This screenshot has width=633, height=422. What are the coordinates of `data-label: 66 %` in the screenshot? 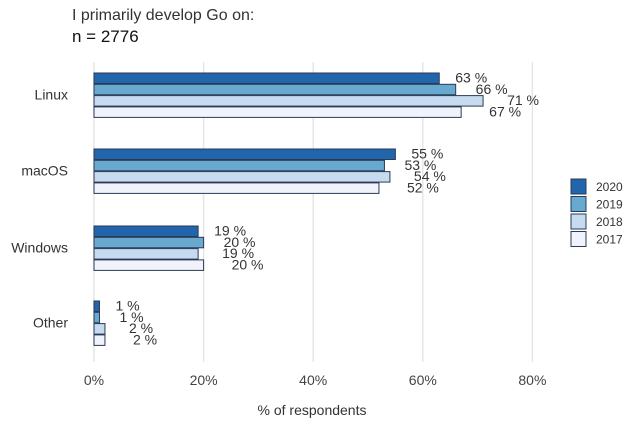 It's located at (492, 89).